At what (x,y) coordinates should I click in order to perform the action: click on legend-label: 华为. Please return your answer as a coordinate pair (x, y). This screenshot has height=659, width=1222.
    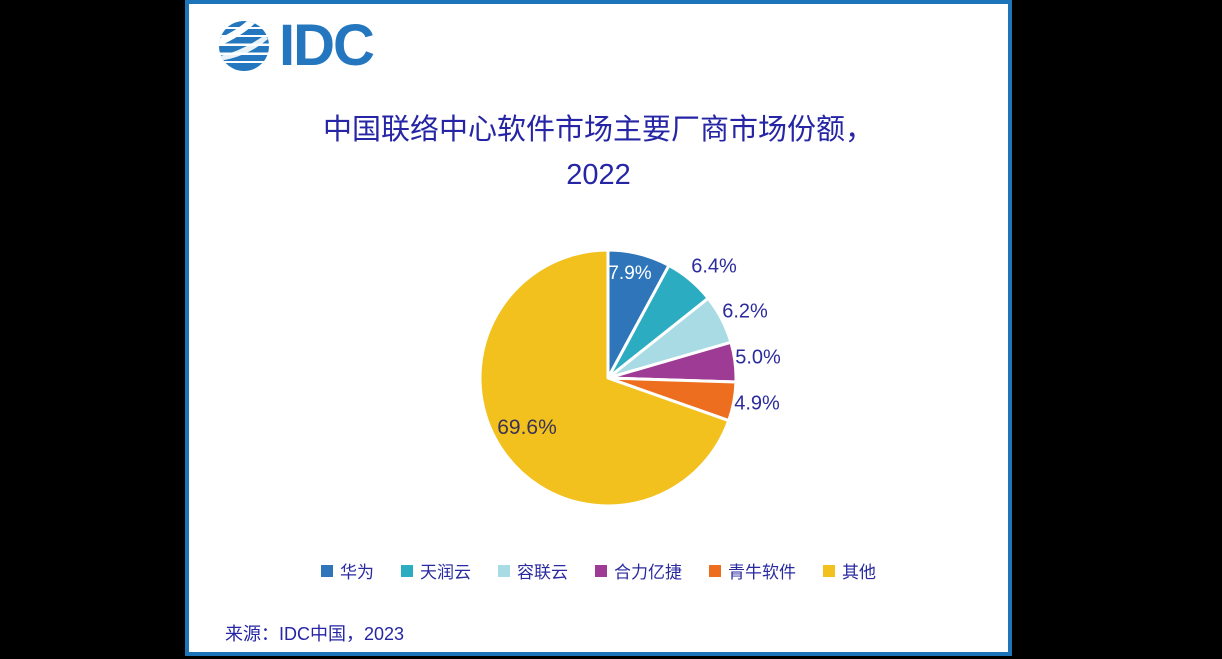
    Looking at the image, I should click on (357, 572).